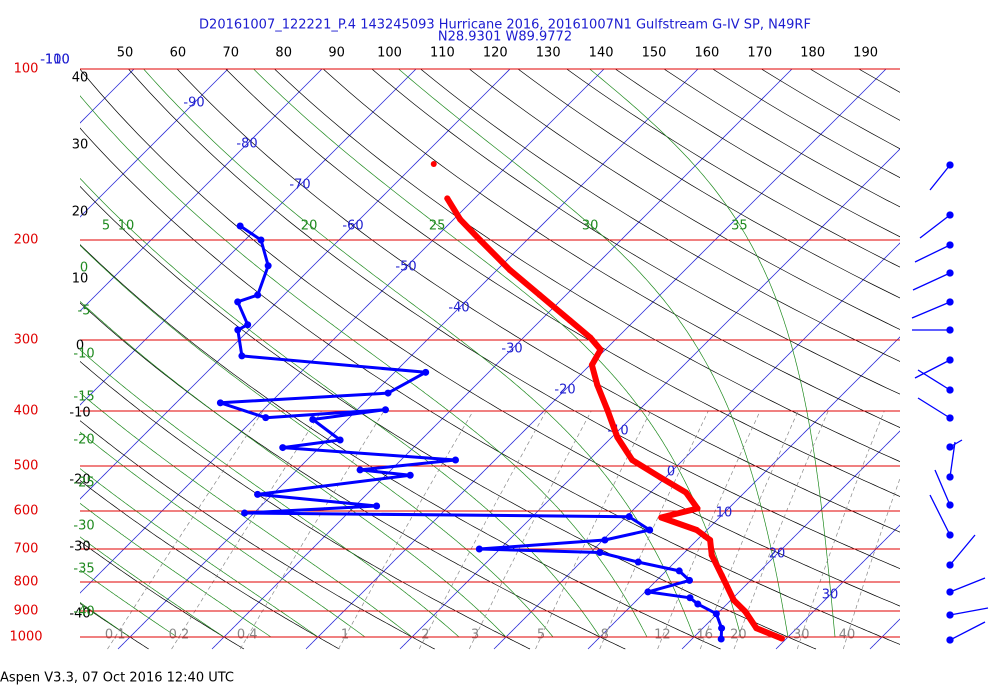  What do you see at coordinates (299, 185) in the screenshot?
I see `isotherm-label: -70` at bounding box center [299, 185].